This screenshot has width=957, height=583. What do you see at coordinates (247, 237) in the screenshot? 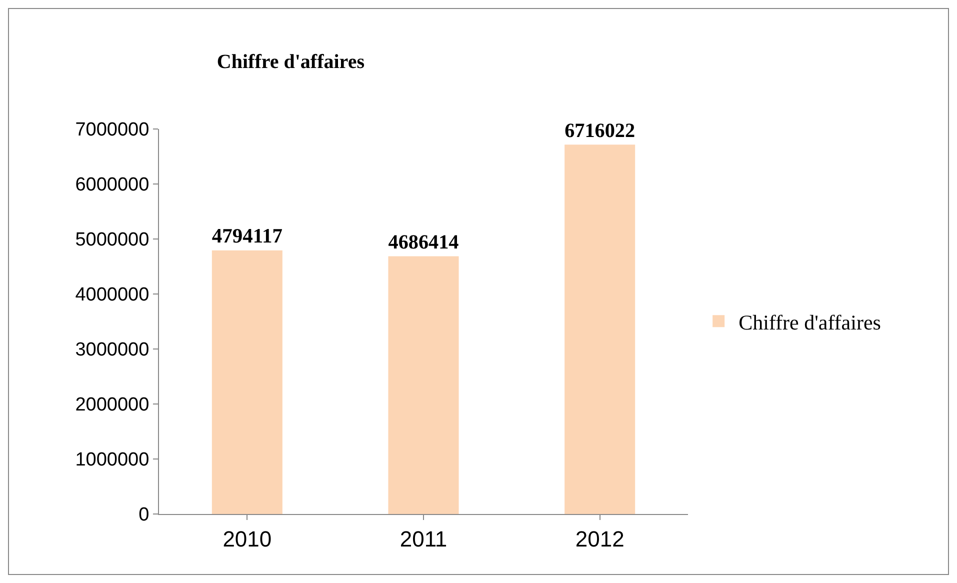
I see `data-label: 4794117` at bounding box center [247, 237].